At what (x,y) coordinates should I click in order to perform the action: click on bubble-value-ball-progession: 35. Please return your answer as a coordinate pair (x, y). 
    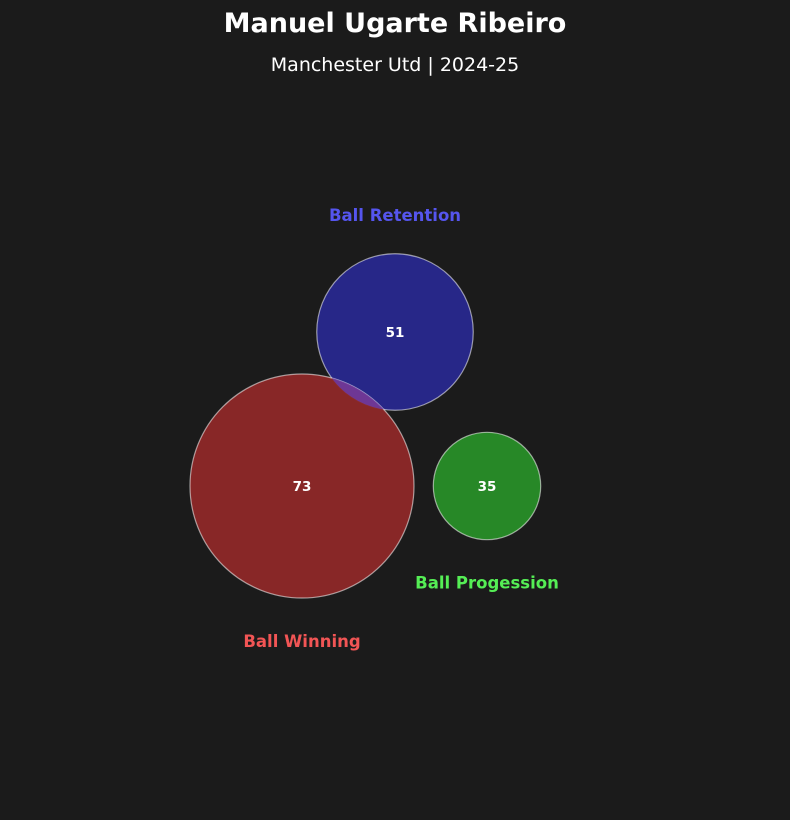
    Looking at the image, I should click on (487, 487).